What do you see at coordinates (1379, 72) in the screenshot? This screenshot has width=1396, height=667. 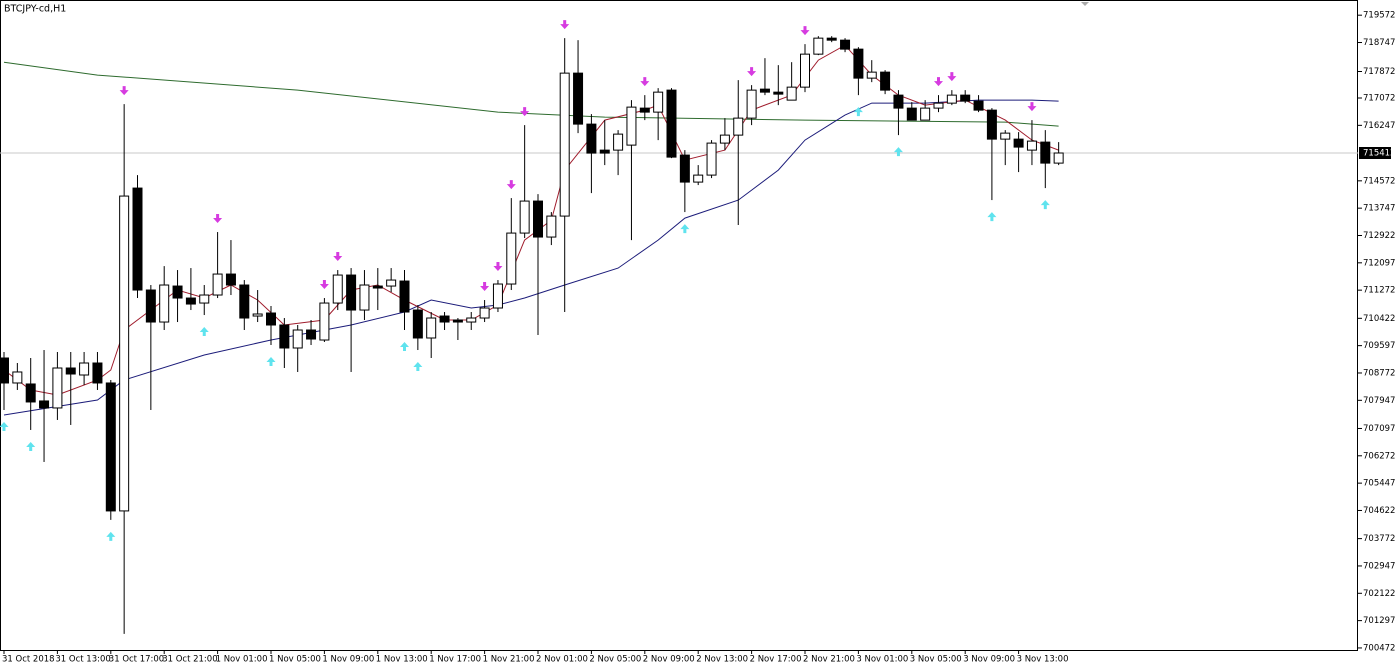 I see `y-tick-label: 717872` at bounding box center [1379, 72].